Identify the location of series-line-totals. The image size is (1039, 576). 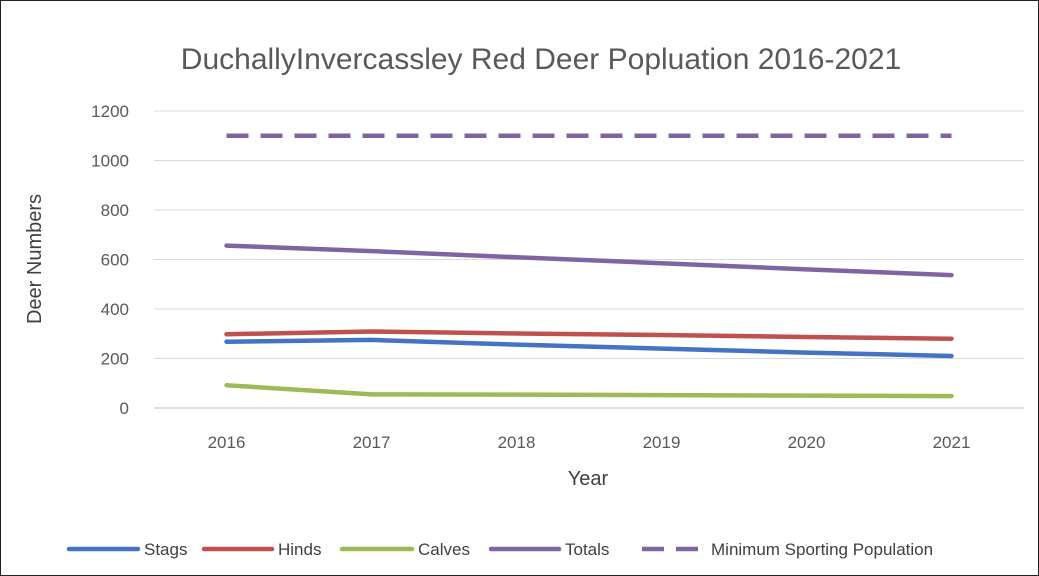
(589, 260).